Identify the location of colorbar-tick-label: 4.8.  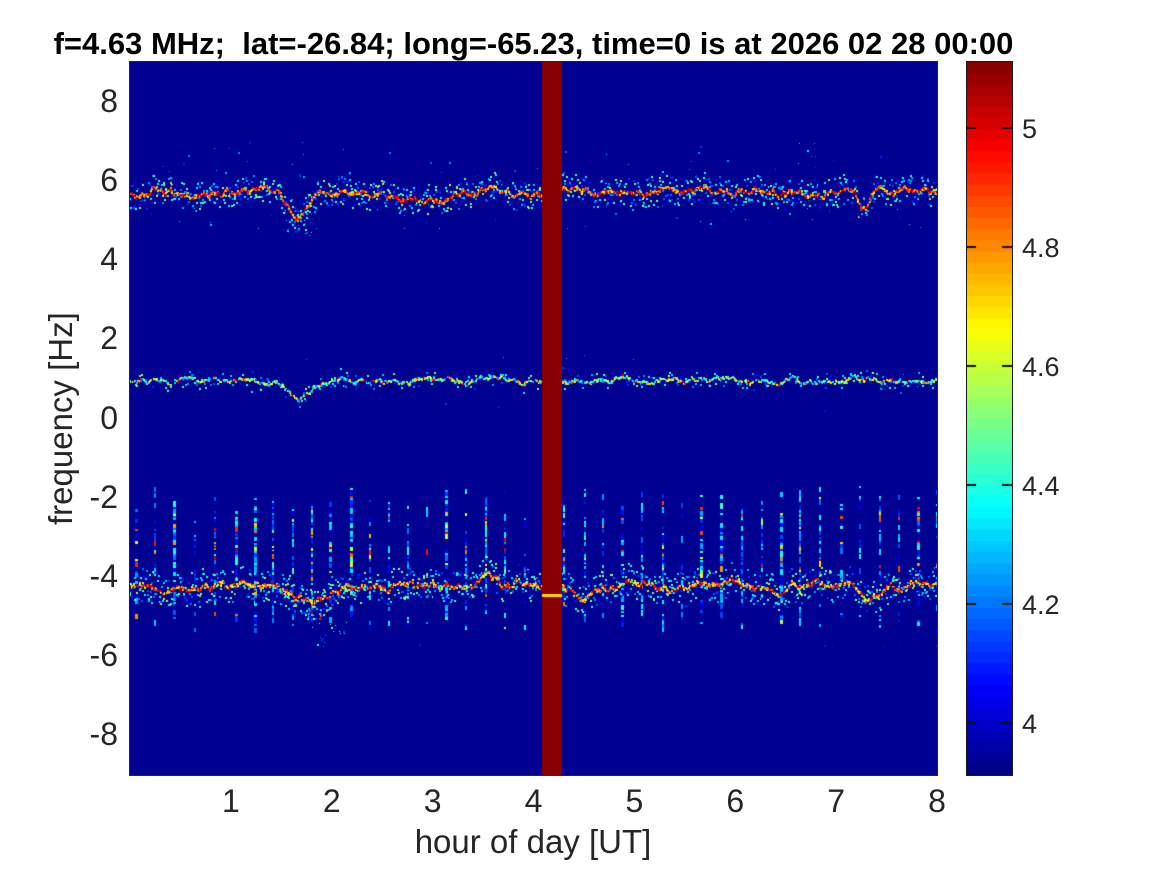
(1041, 248).